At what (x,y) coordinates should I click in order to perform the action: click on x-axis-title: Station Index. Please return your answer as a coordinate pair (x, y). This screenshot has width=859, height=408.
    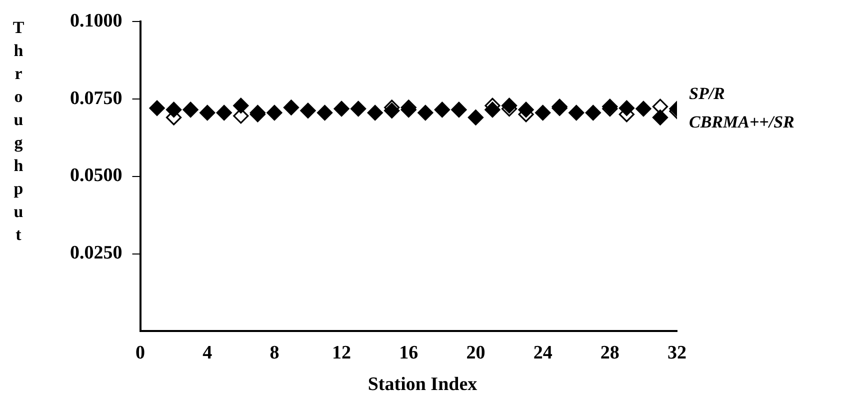
    Looking at the image, I should click on (422, 385).